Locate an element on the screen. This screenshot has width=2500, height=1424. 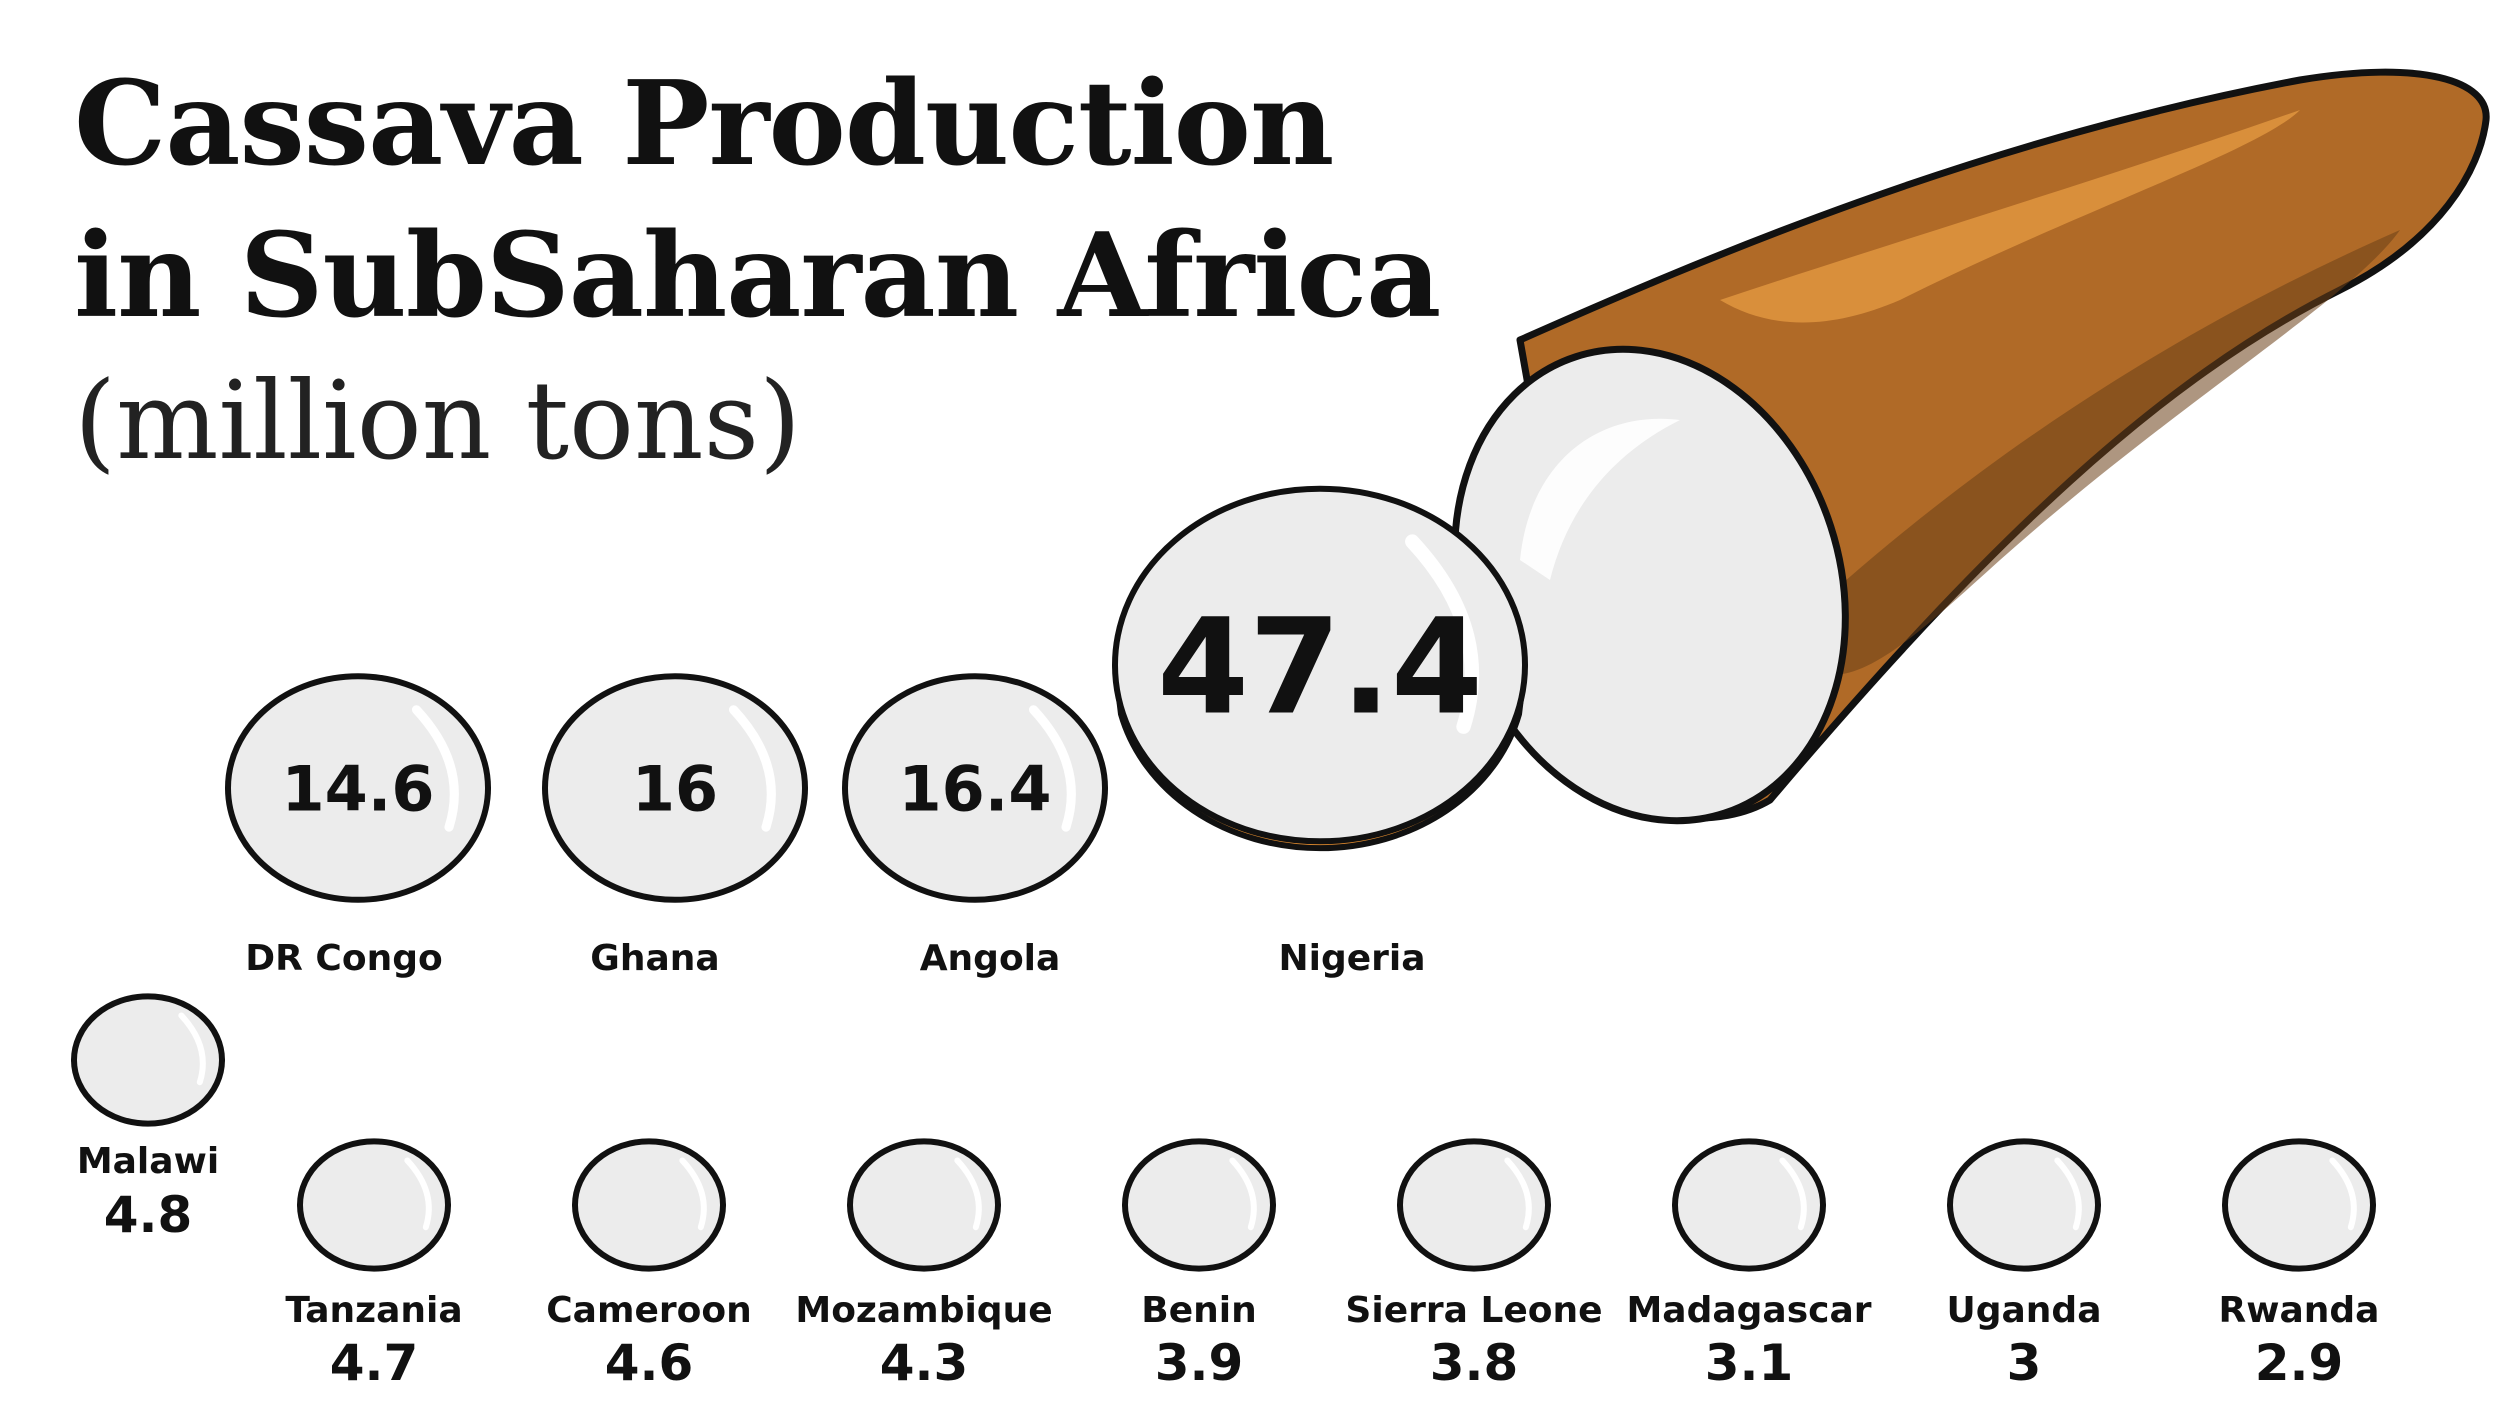
cassava-root-shadow is located at coordinates (2090, 453).